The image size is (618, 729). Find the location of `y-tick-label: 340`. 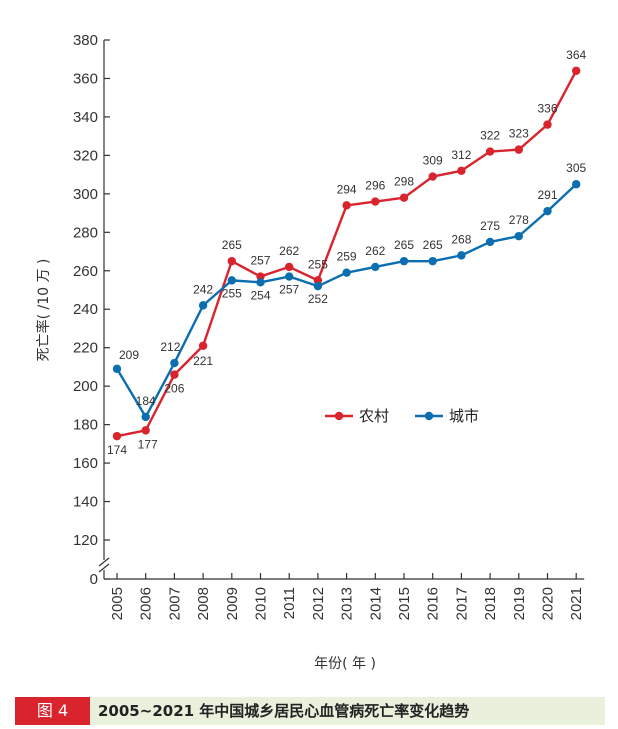

y-tick-label: 340 is located at coordinates (85, 117).